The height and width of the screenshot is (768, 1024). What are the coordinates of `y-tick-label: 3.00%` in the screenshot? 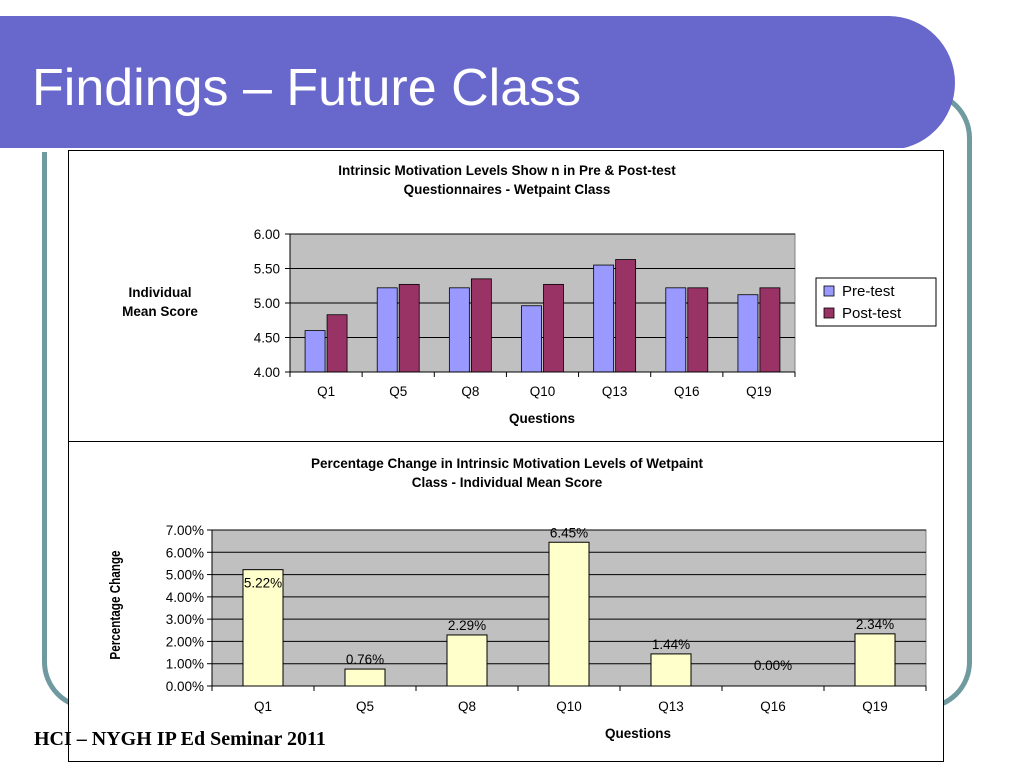 It's located at (185, 619).